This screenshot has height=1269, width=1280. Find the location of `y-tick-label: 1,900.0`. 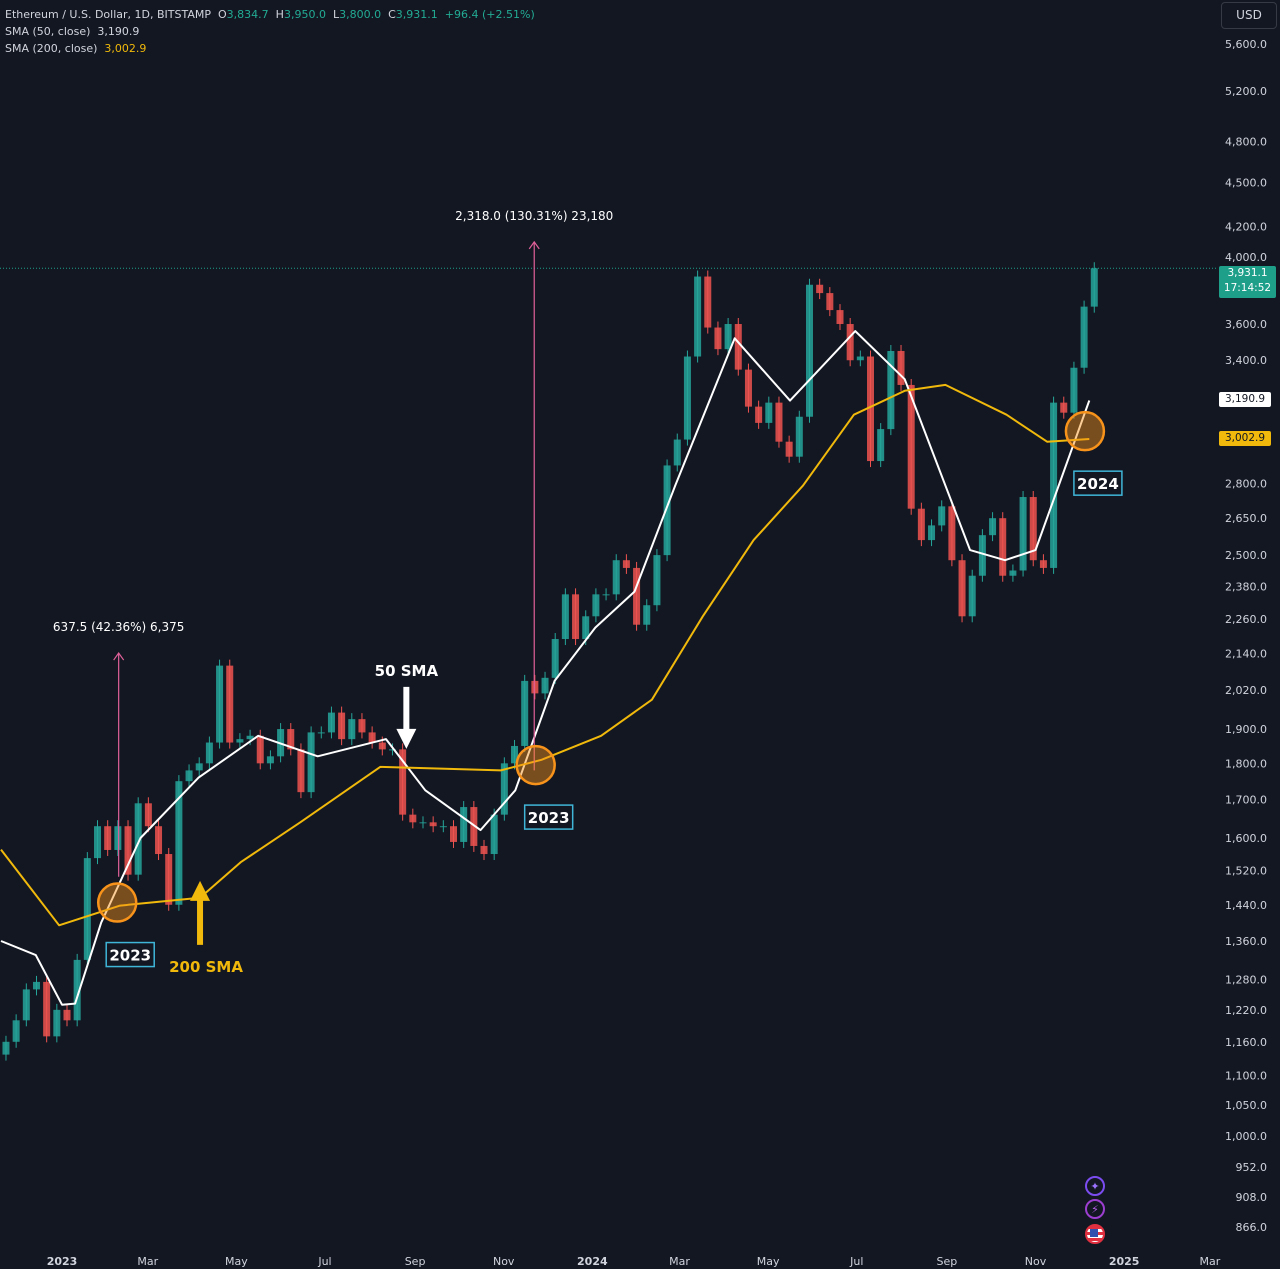

y-tick-label: 1,900.0 is located at coordinates (1246, 729).